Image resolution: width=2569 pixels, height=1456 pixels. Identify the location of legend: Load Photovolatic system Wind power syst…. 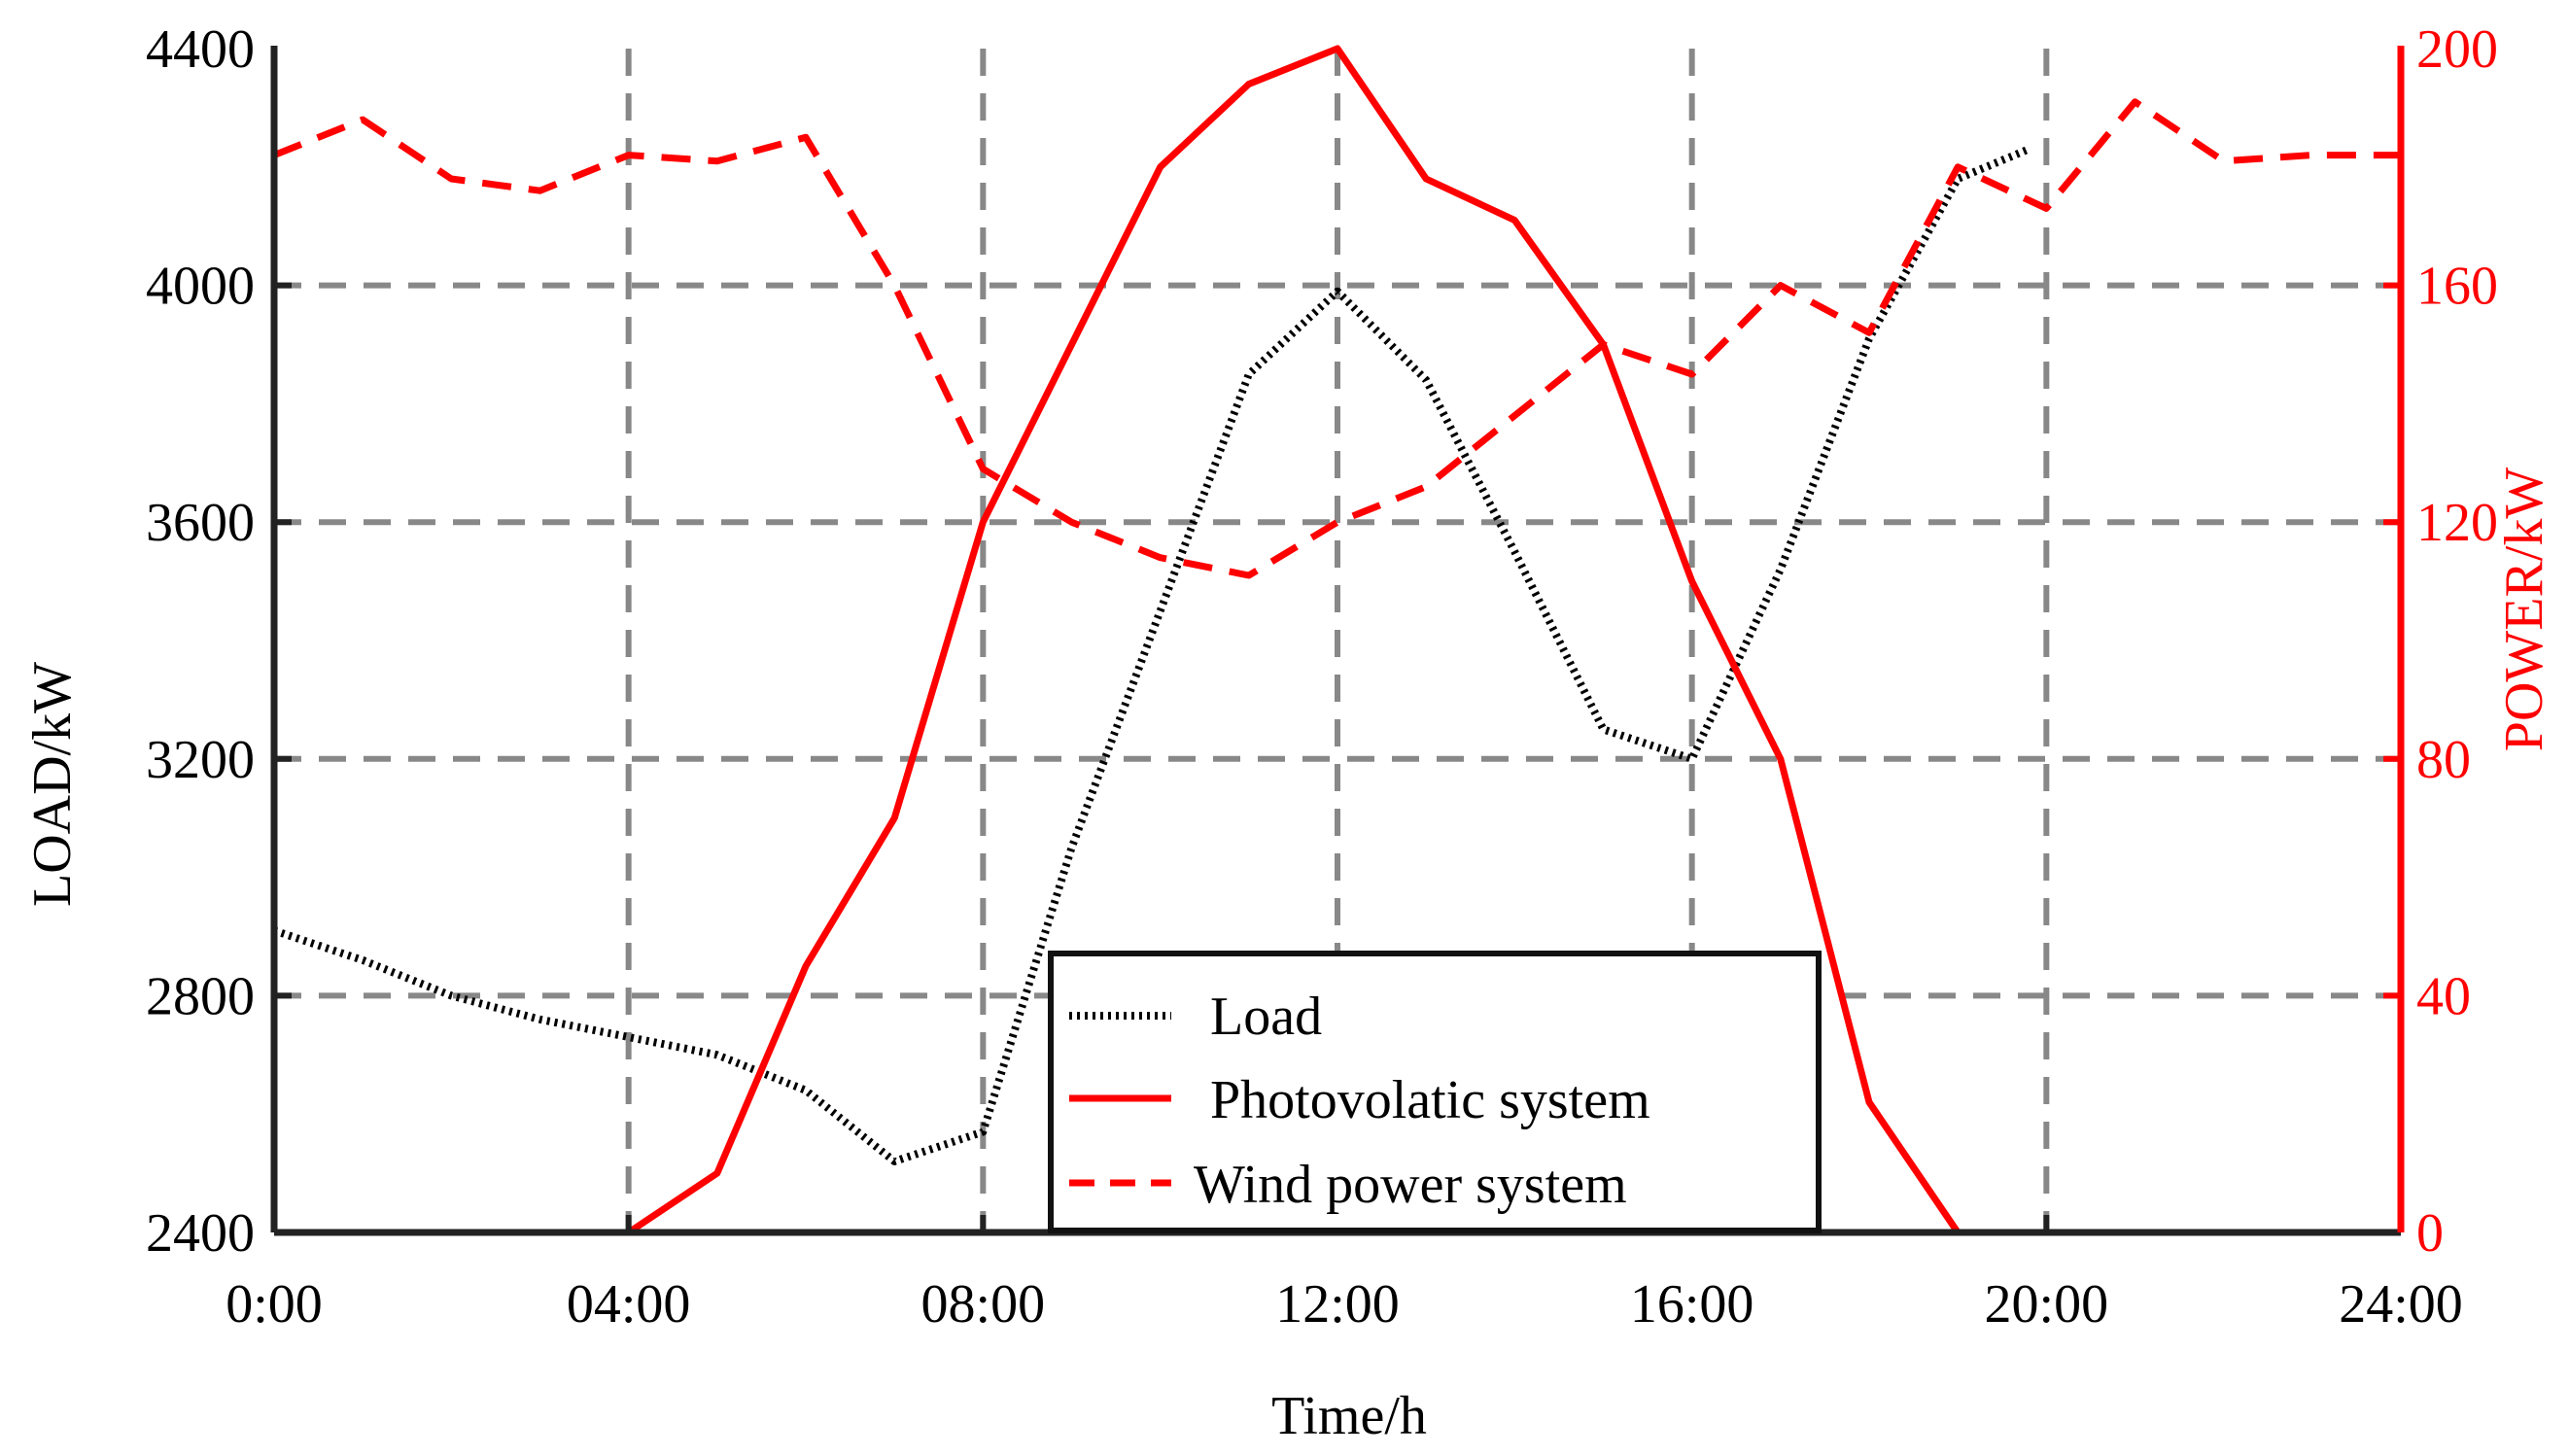
(1435, 1092).